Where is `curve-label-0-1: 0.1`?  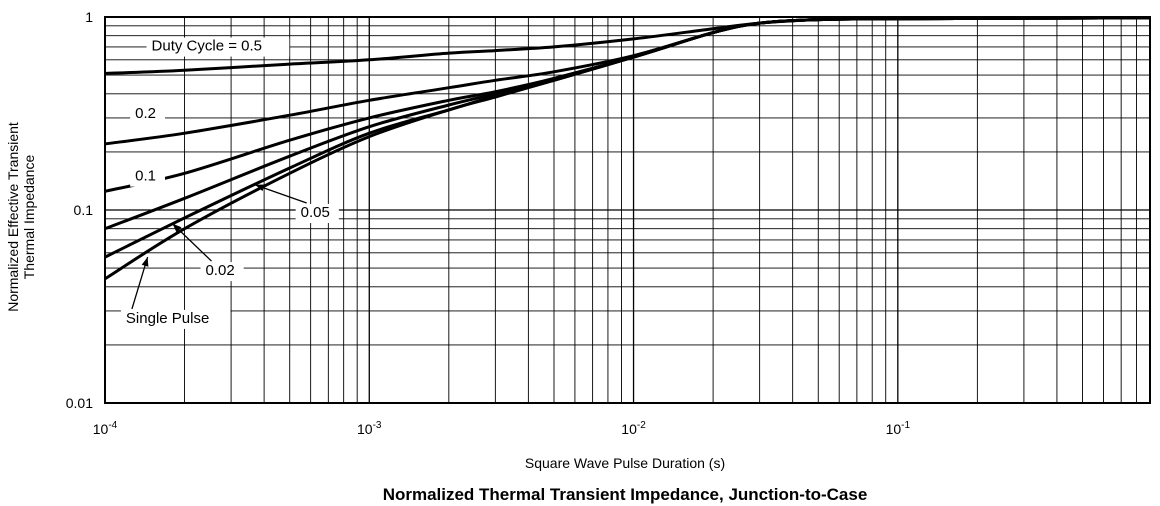
curve-label-0-1: 0.1 is located at coordinates (145, 176).